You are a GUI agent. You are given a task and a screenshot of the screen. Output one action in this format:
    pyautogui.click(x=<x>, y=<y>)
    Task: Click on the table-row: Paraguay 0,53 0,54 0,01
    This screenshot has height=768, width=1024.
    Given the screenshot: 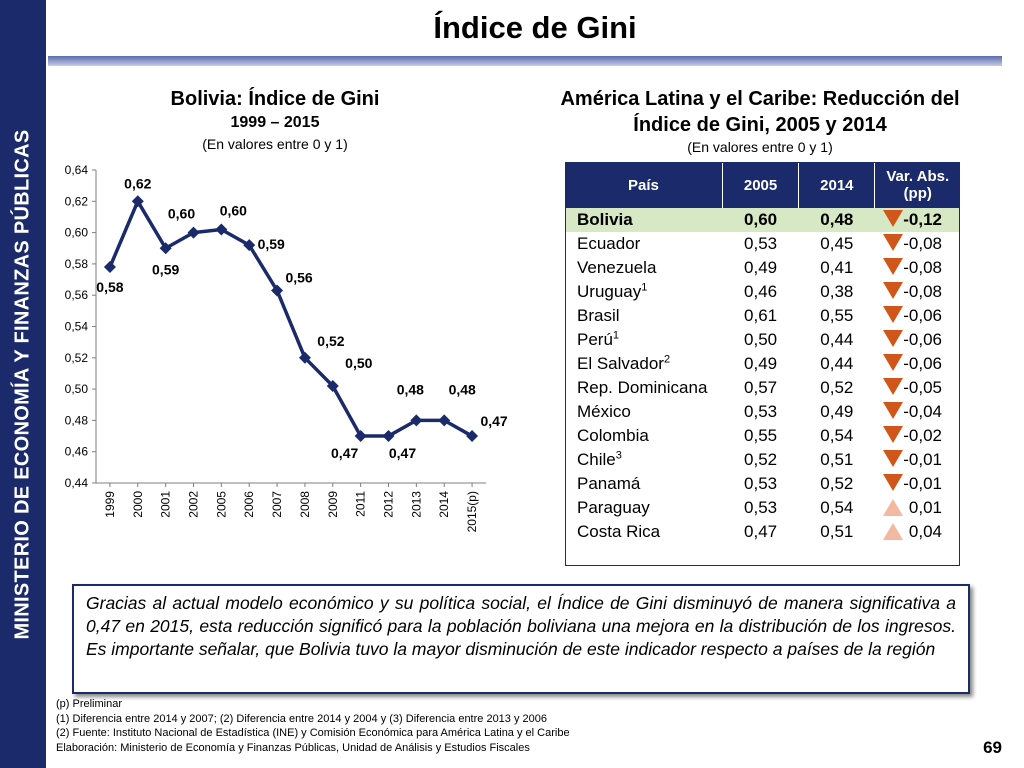 What is the action you would take?
    pyautogui.click(x=762, y=508)
    